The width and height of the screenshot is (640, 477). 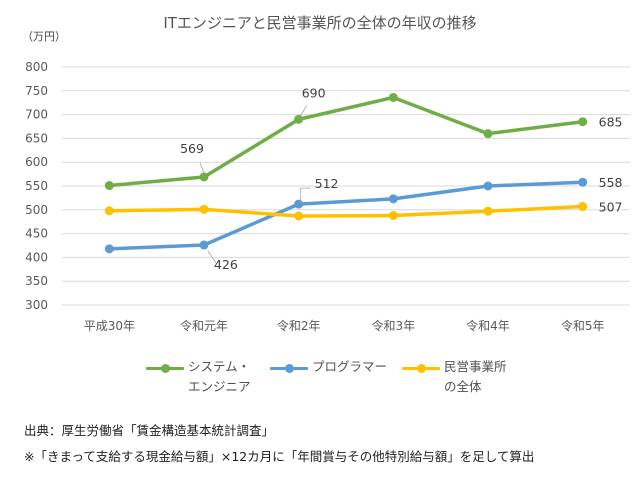 What do you see at coordinates (36, 67) in the screenshot?
I see `y-tick-label: 800` at bounding box center [36, 67].